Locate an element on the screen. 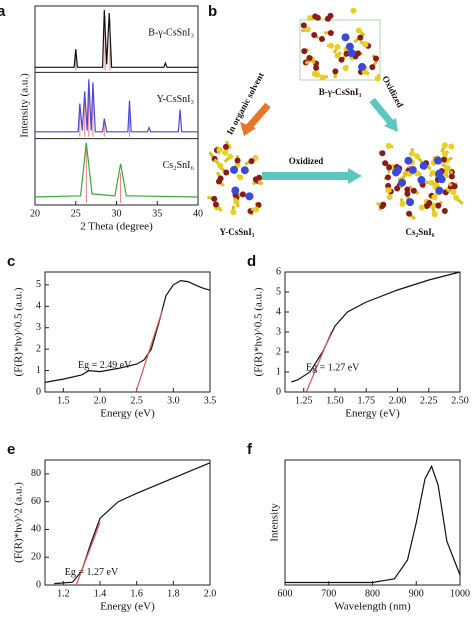 This screenshot has width=474, height=619. x-tick-label: 1.8 is located at coordinates (173, 593).